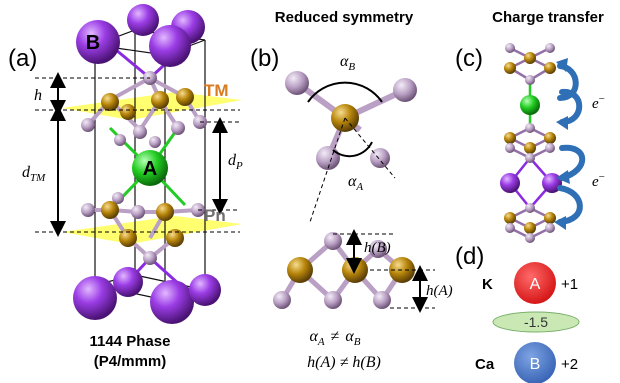 The width and height of the screenshot is (620, 383). I want to click on electron-label-bottom: e−, so click(598, 180).